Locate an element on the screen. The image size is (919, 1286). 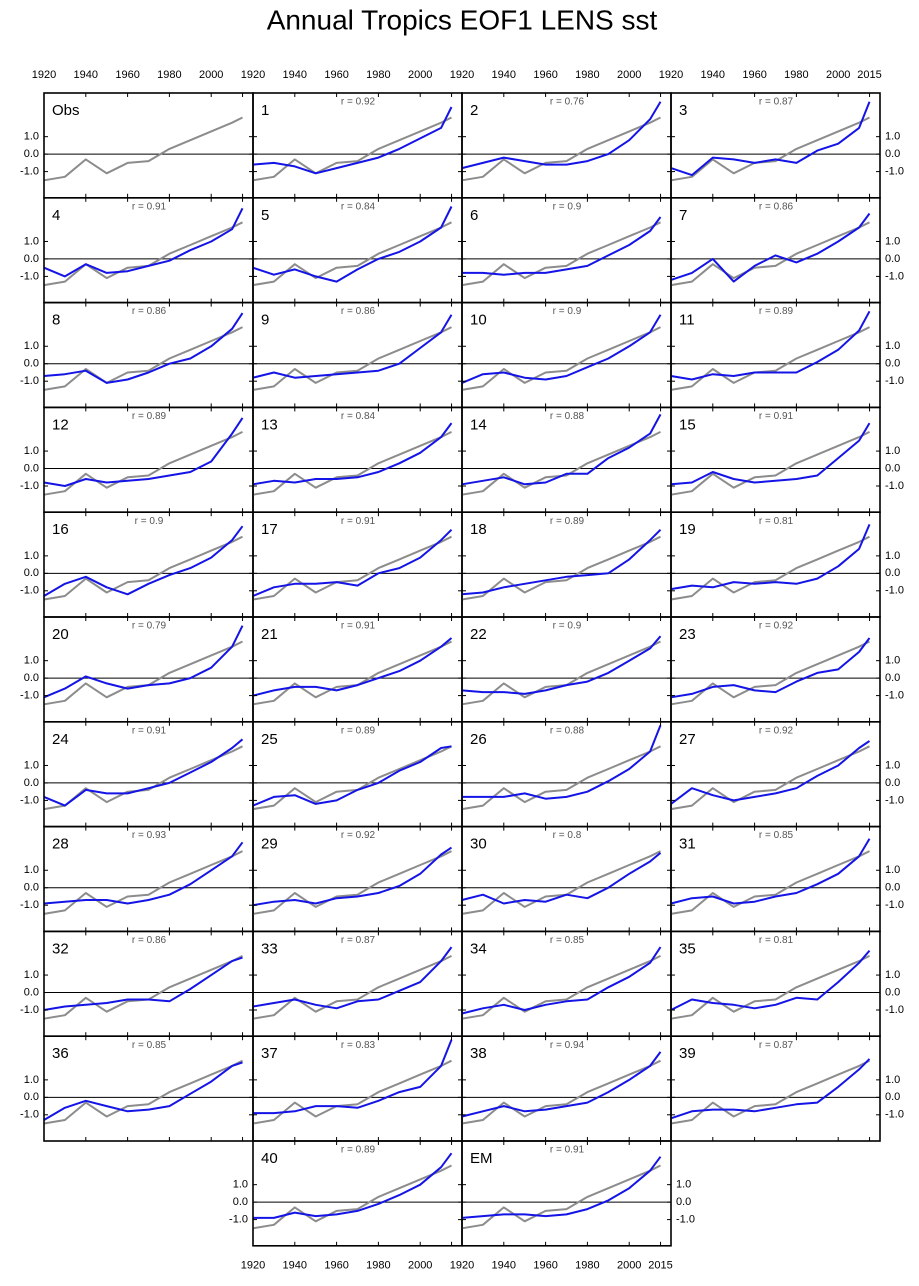
panel-label: 11 is located at coordinates (687, 320).